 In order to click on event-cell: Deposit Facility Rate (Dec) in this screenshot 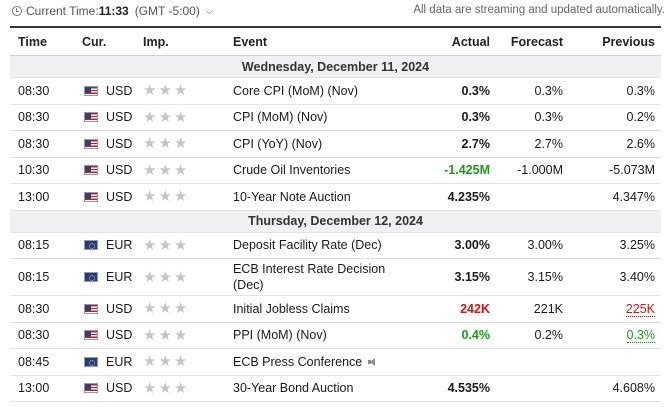, I will do `click(324, 245)`.